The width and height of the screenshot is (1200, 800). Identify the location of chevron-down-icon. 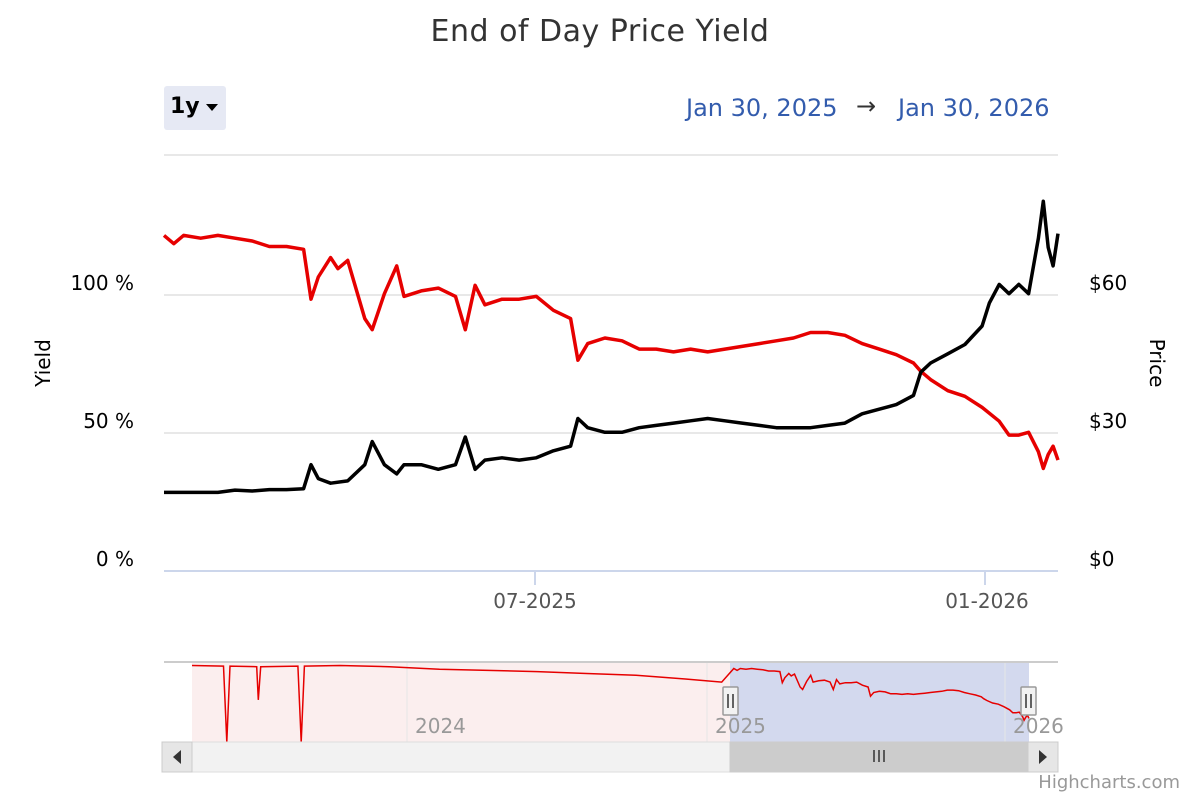
(211, 107).